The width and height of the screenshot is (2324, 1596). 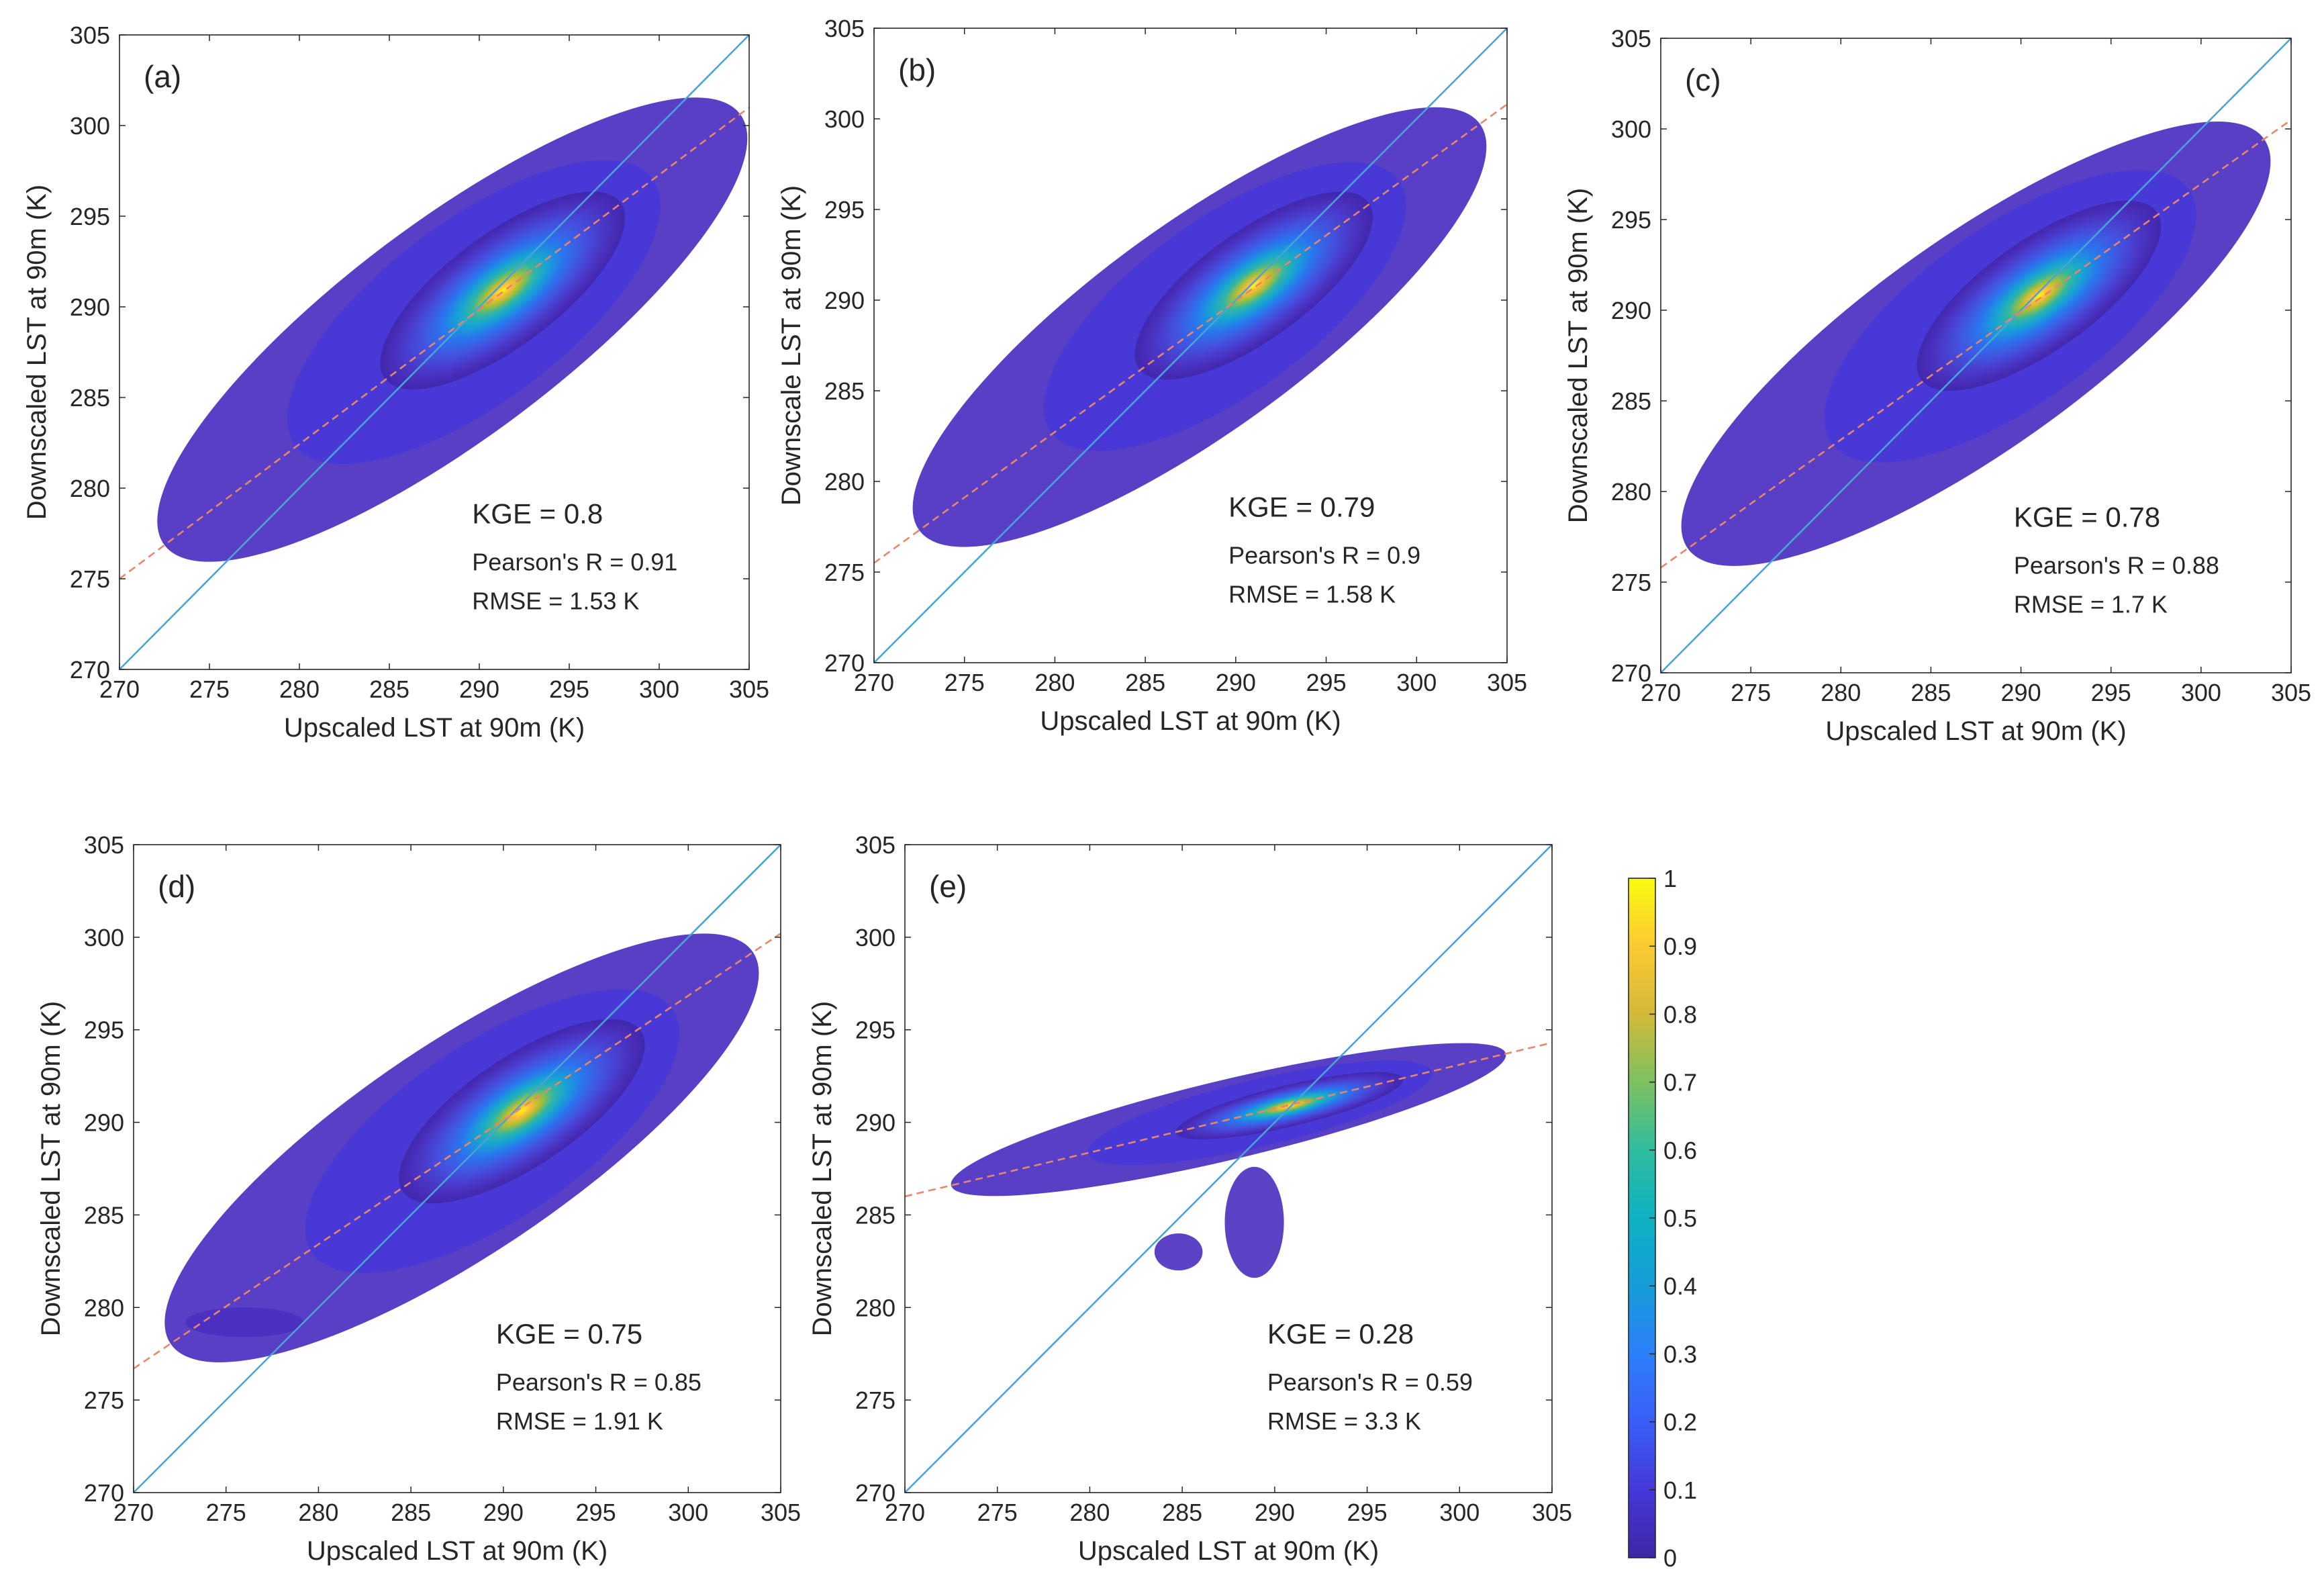 I want to click on colorbar: 0 0.1 0.2 0.3 0.4 0.5 0.6 0.7 0.8 0.9 1, so click(x=1662, y=1218).